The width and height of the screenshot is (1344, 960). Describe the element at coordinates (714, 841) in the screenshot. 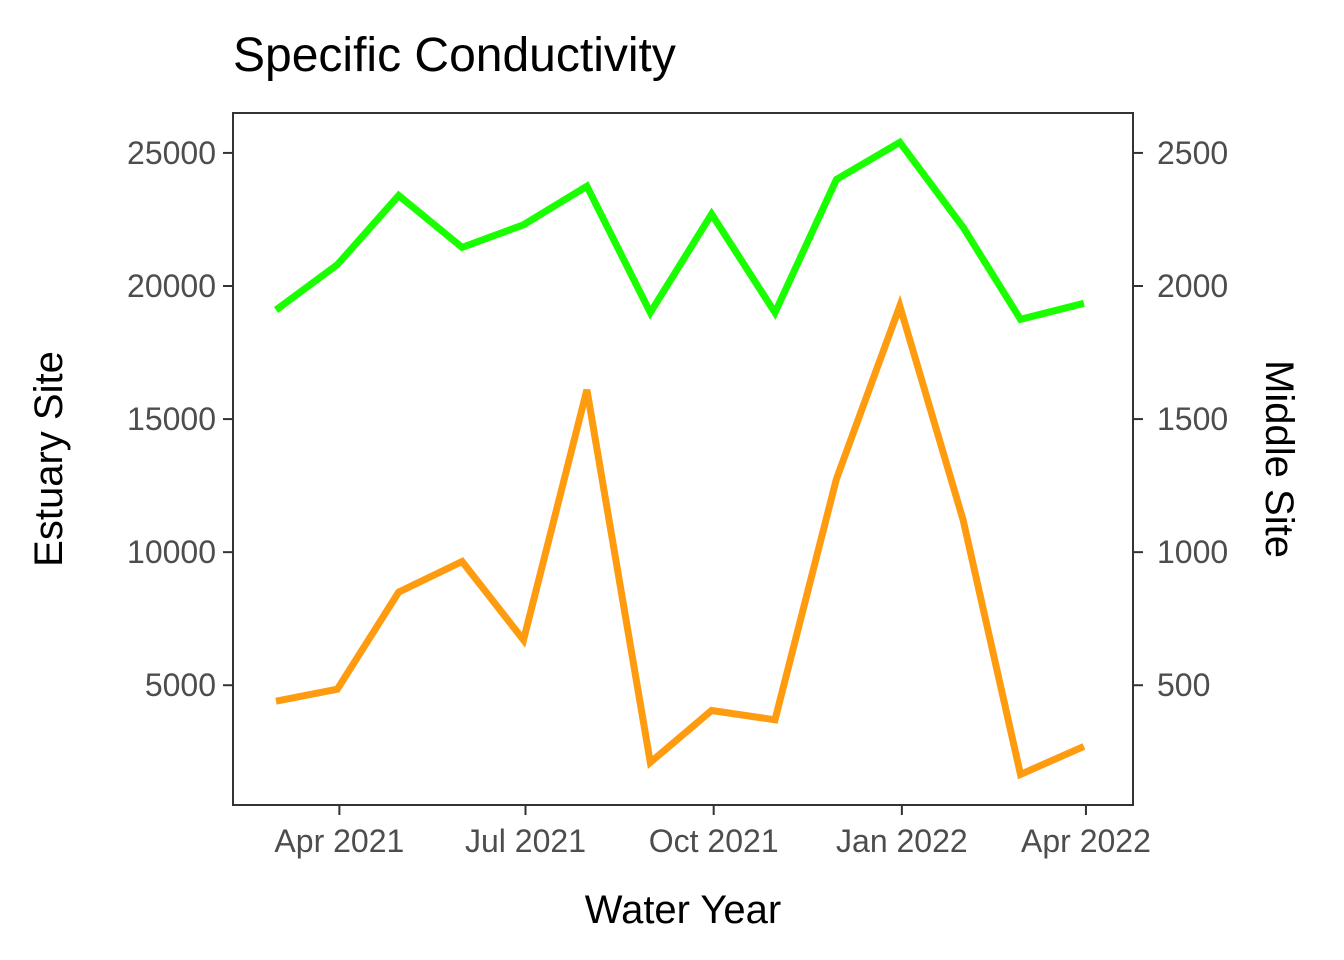

I see `x-tick-label: Oct 2021` at that location.